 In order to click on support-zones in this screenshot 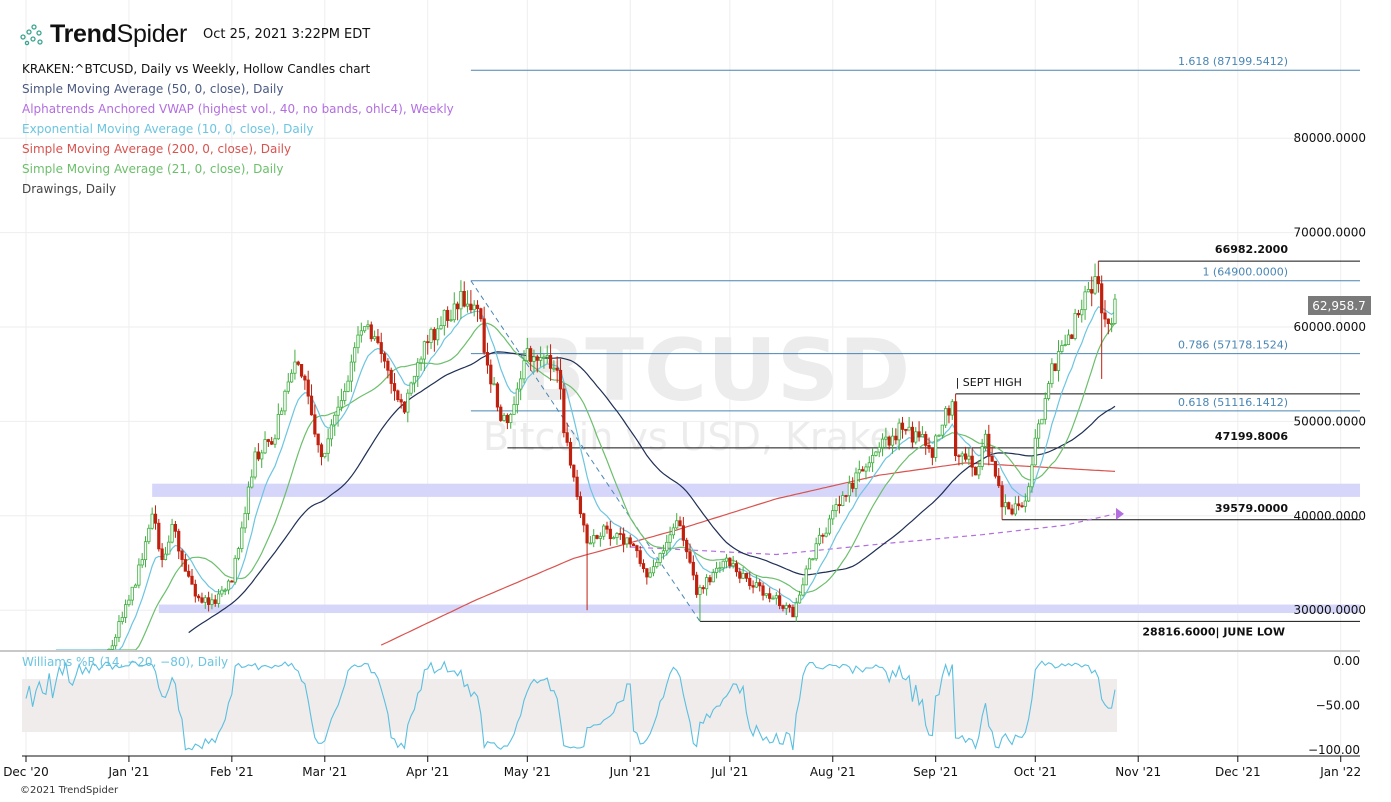, I will do `click(756, 548)`.